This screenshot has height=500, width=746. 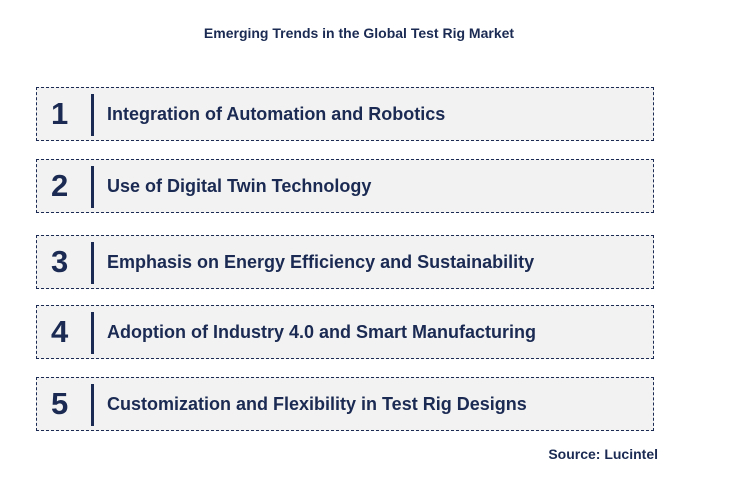 I want to click on trend-label: Integration of Automation and Robotics, so click(x=276, y=113).